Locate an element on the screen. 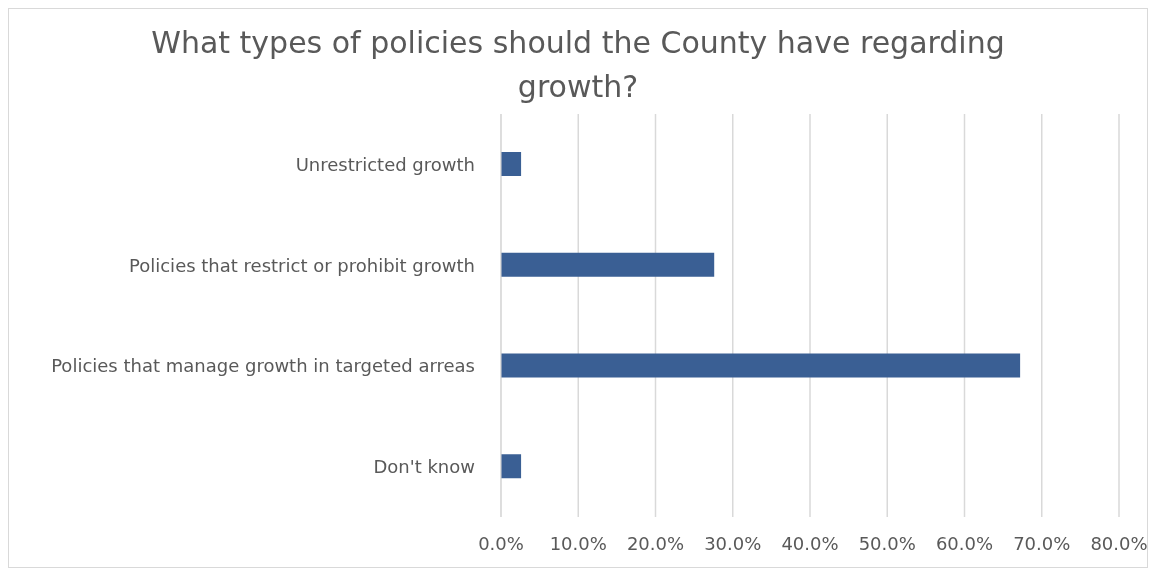 The height and width of the screenshot is (576, 1160). y-tick-label: Unrestricted growth is located at coordinates (385, 164).